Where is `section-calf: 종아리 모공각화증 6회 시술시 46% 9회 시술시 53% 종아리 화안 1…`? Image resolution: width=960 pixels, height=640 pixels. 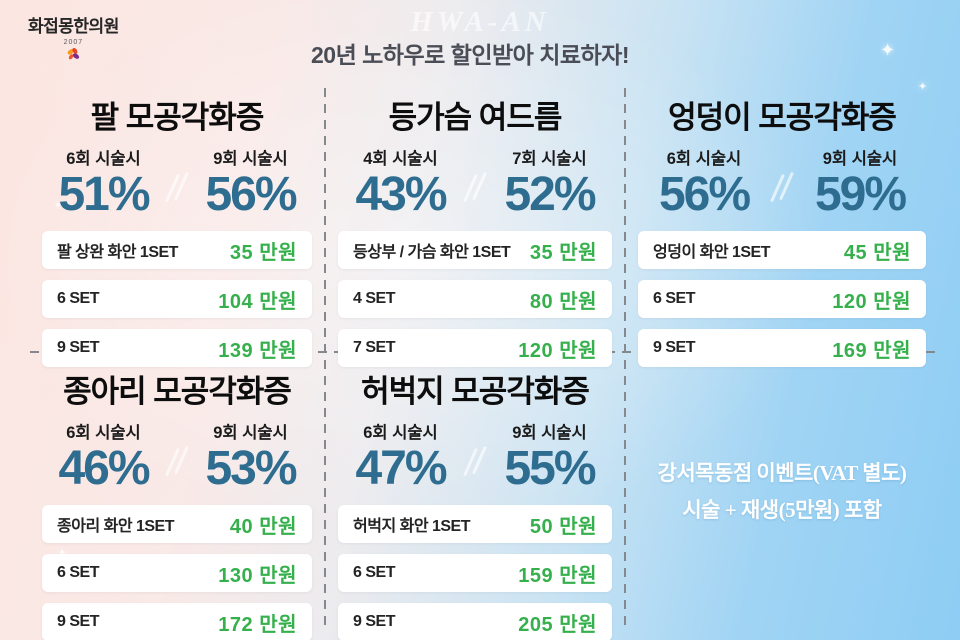 section-calf: 종아리 모공각화증 6회 시술시 46% 9회 시술시 53% 종아리 화안 1… is located at coordinates (177, 501).